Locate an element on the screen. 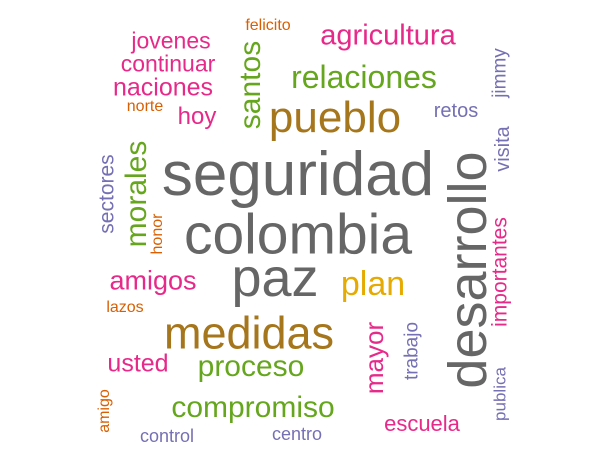 The image size is (609, 461). word-compromiso: compromiso is located at coordinates (253, 407).